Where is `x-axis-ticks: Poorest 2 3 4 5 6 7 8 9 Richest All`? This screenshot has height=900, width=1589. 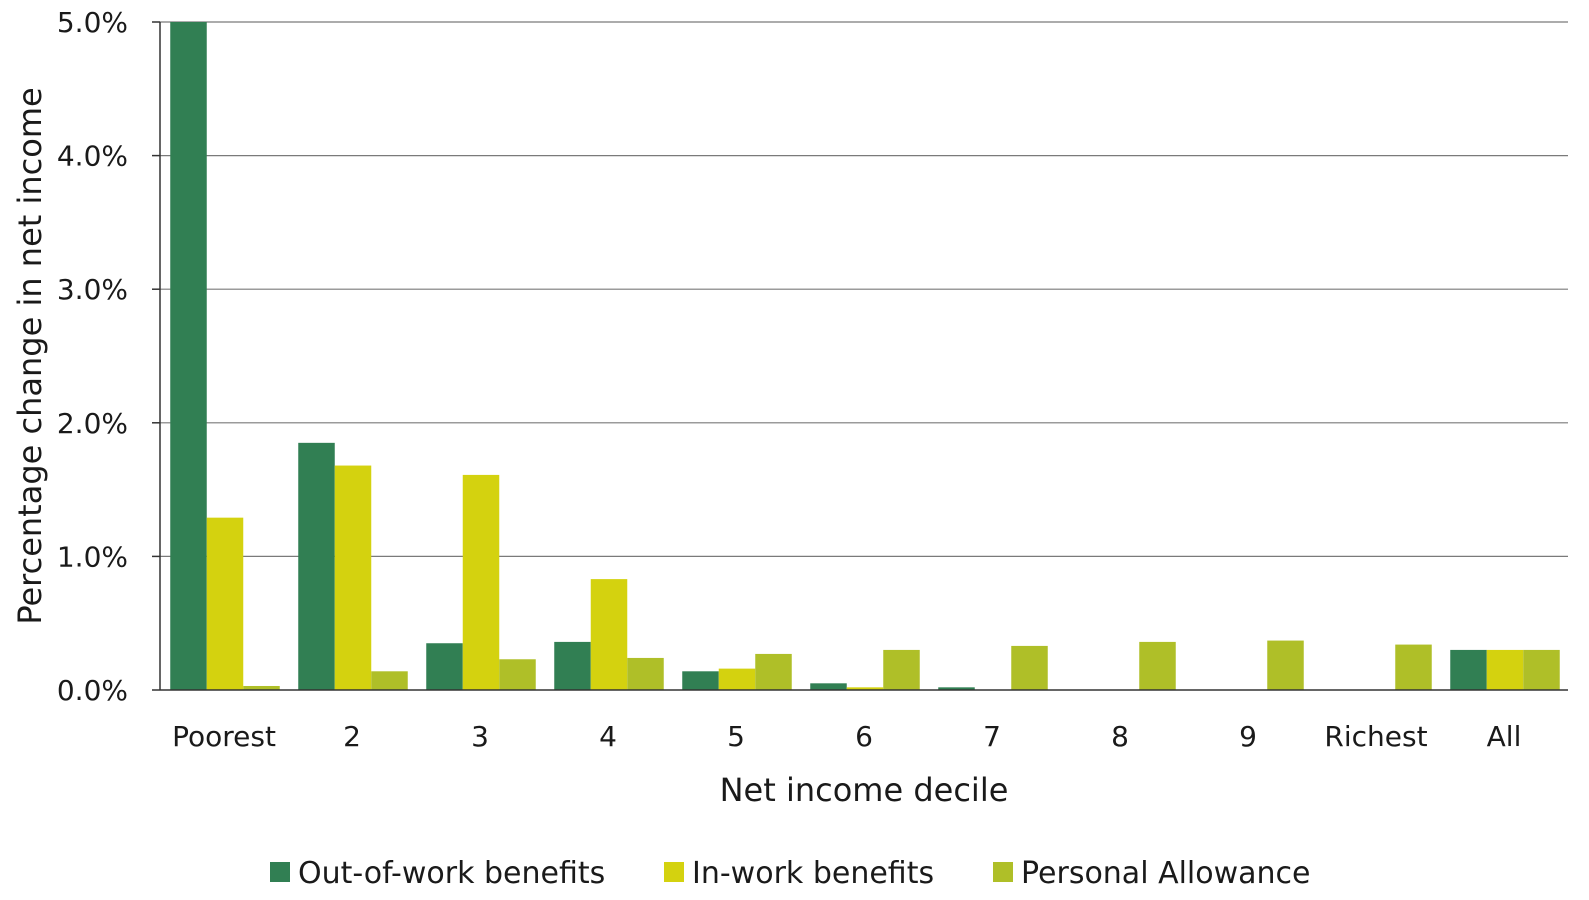
x-axis-ticks: Poorest 2 3 4 5 6 7 8 9 Richest All is located at coordinates (846, 736).